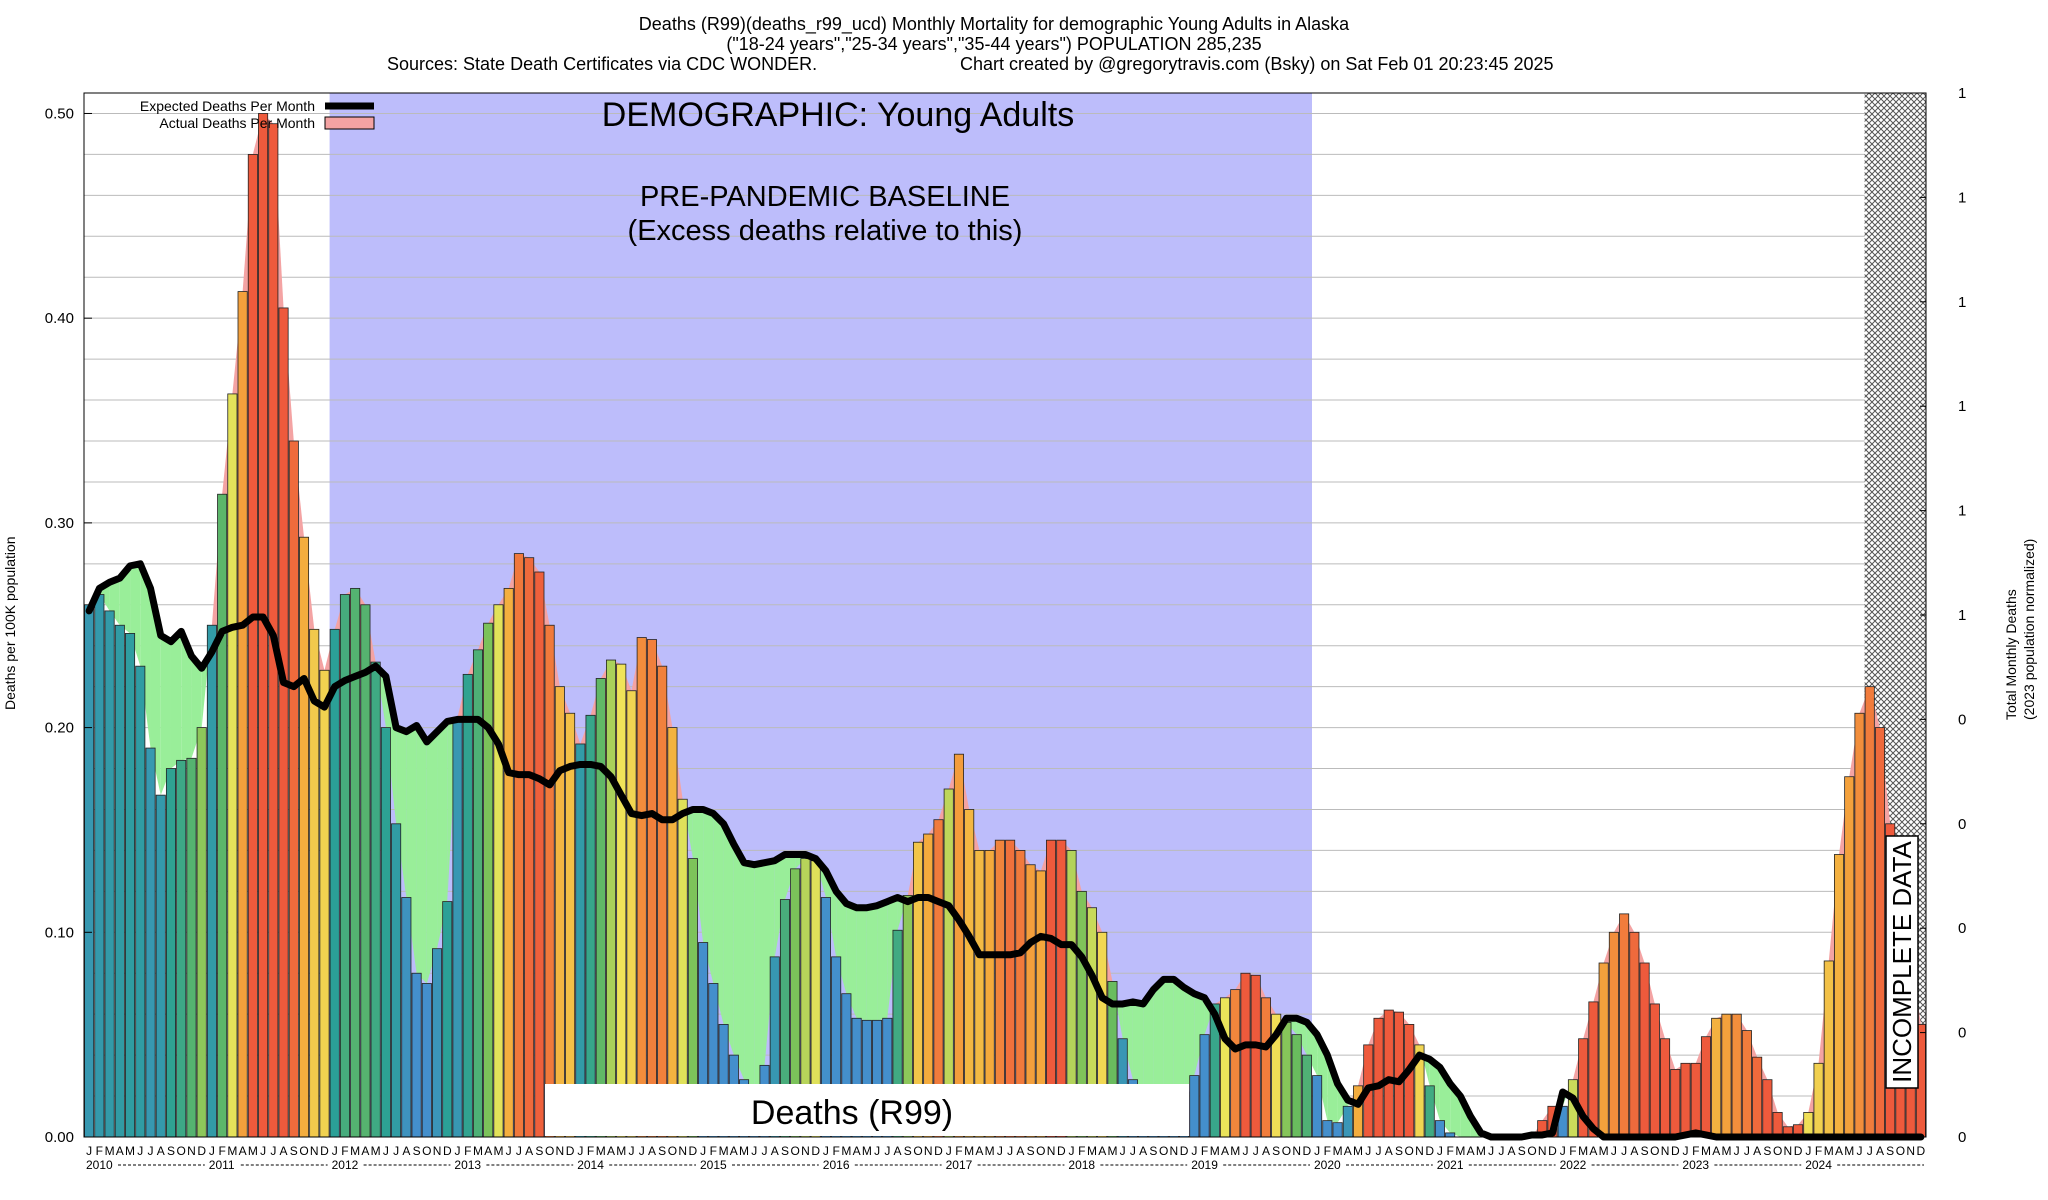 This screenshot has height=1200, width=2048. Describe the element at coordinates (836, 1165) in the screenshot. I see `year-tick-label: 2016` at that location.